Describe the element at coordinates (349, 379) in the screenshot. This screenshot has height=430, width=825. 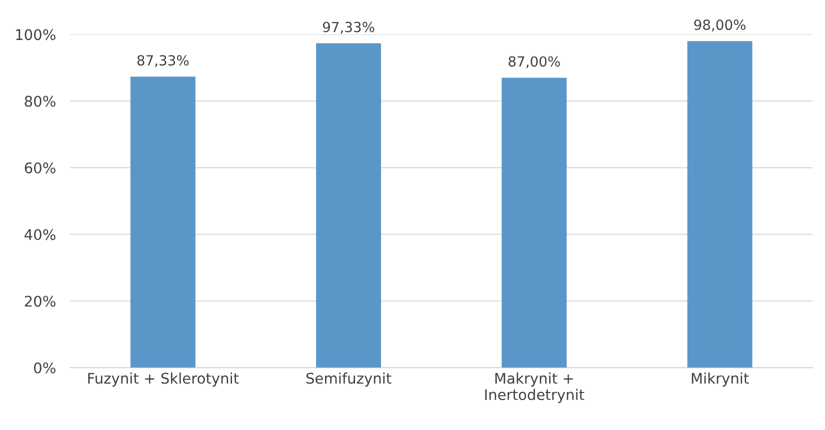
I see `x-tick-label: Semifuzynit` at that location.